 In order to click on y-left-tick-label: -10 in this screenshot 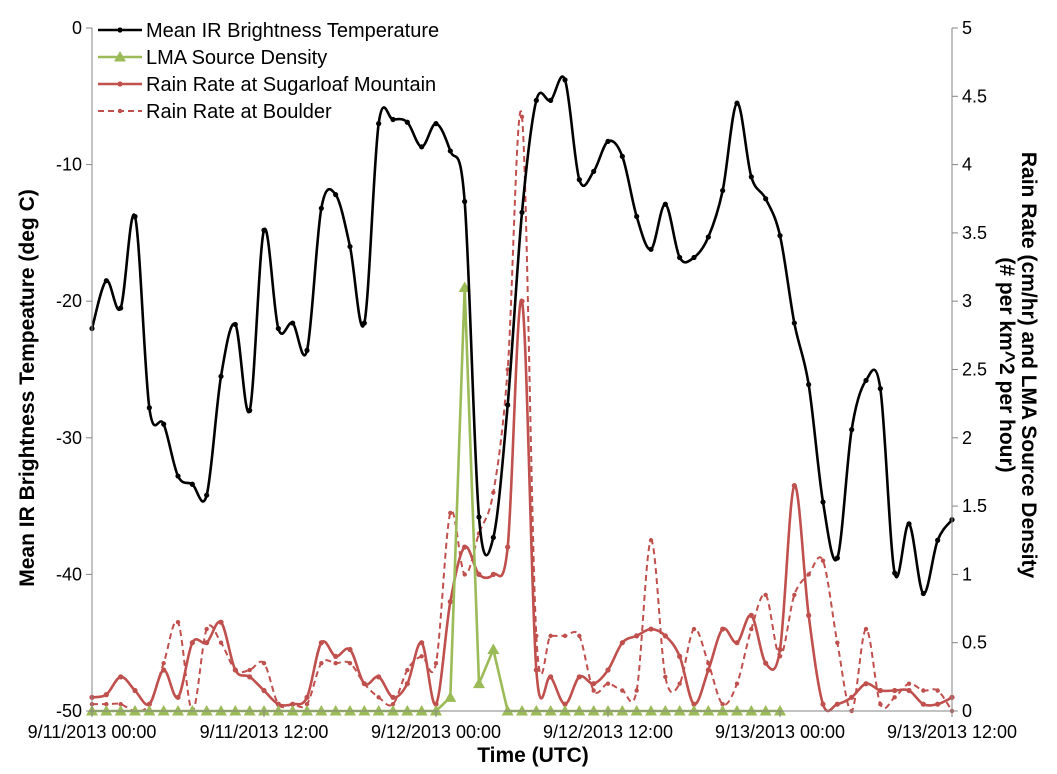, I will do `click(69, 165)`.